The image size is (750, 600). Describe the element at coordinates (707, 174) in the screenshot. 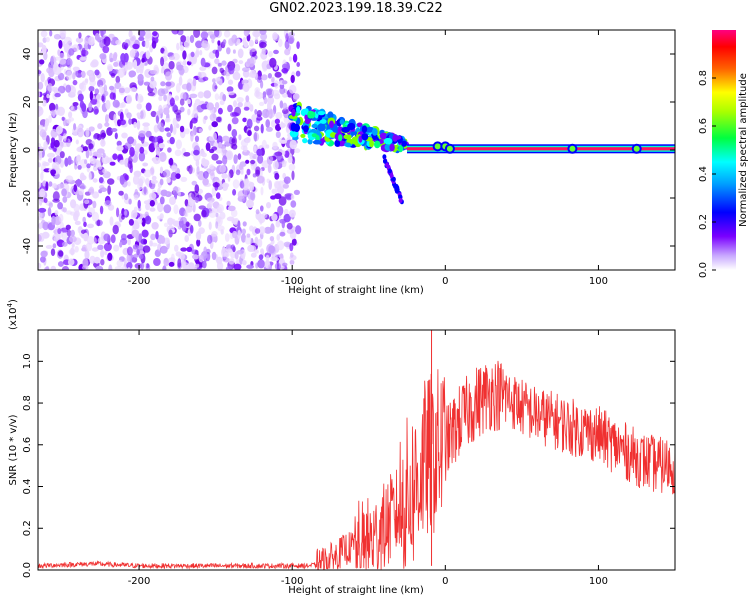

I see `colorbar-ticks: 0.0 0.2 0.4 0.6 0.8` at that location.